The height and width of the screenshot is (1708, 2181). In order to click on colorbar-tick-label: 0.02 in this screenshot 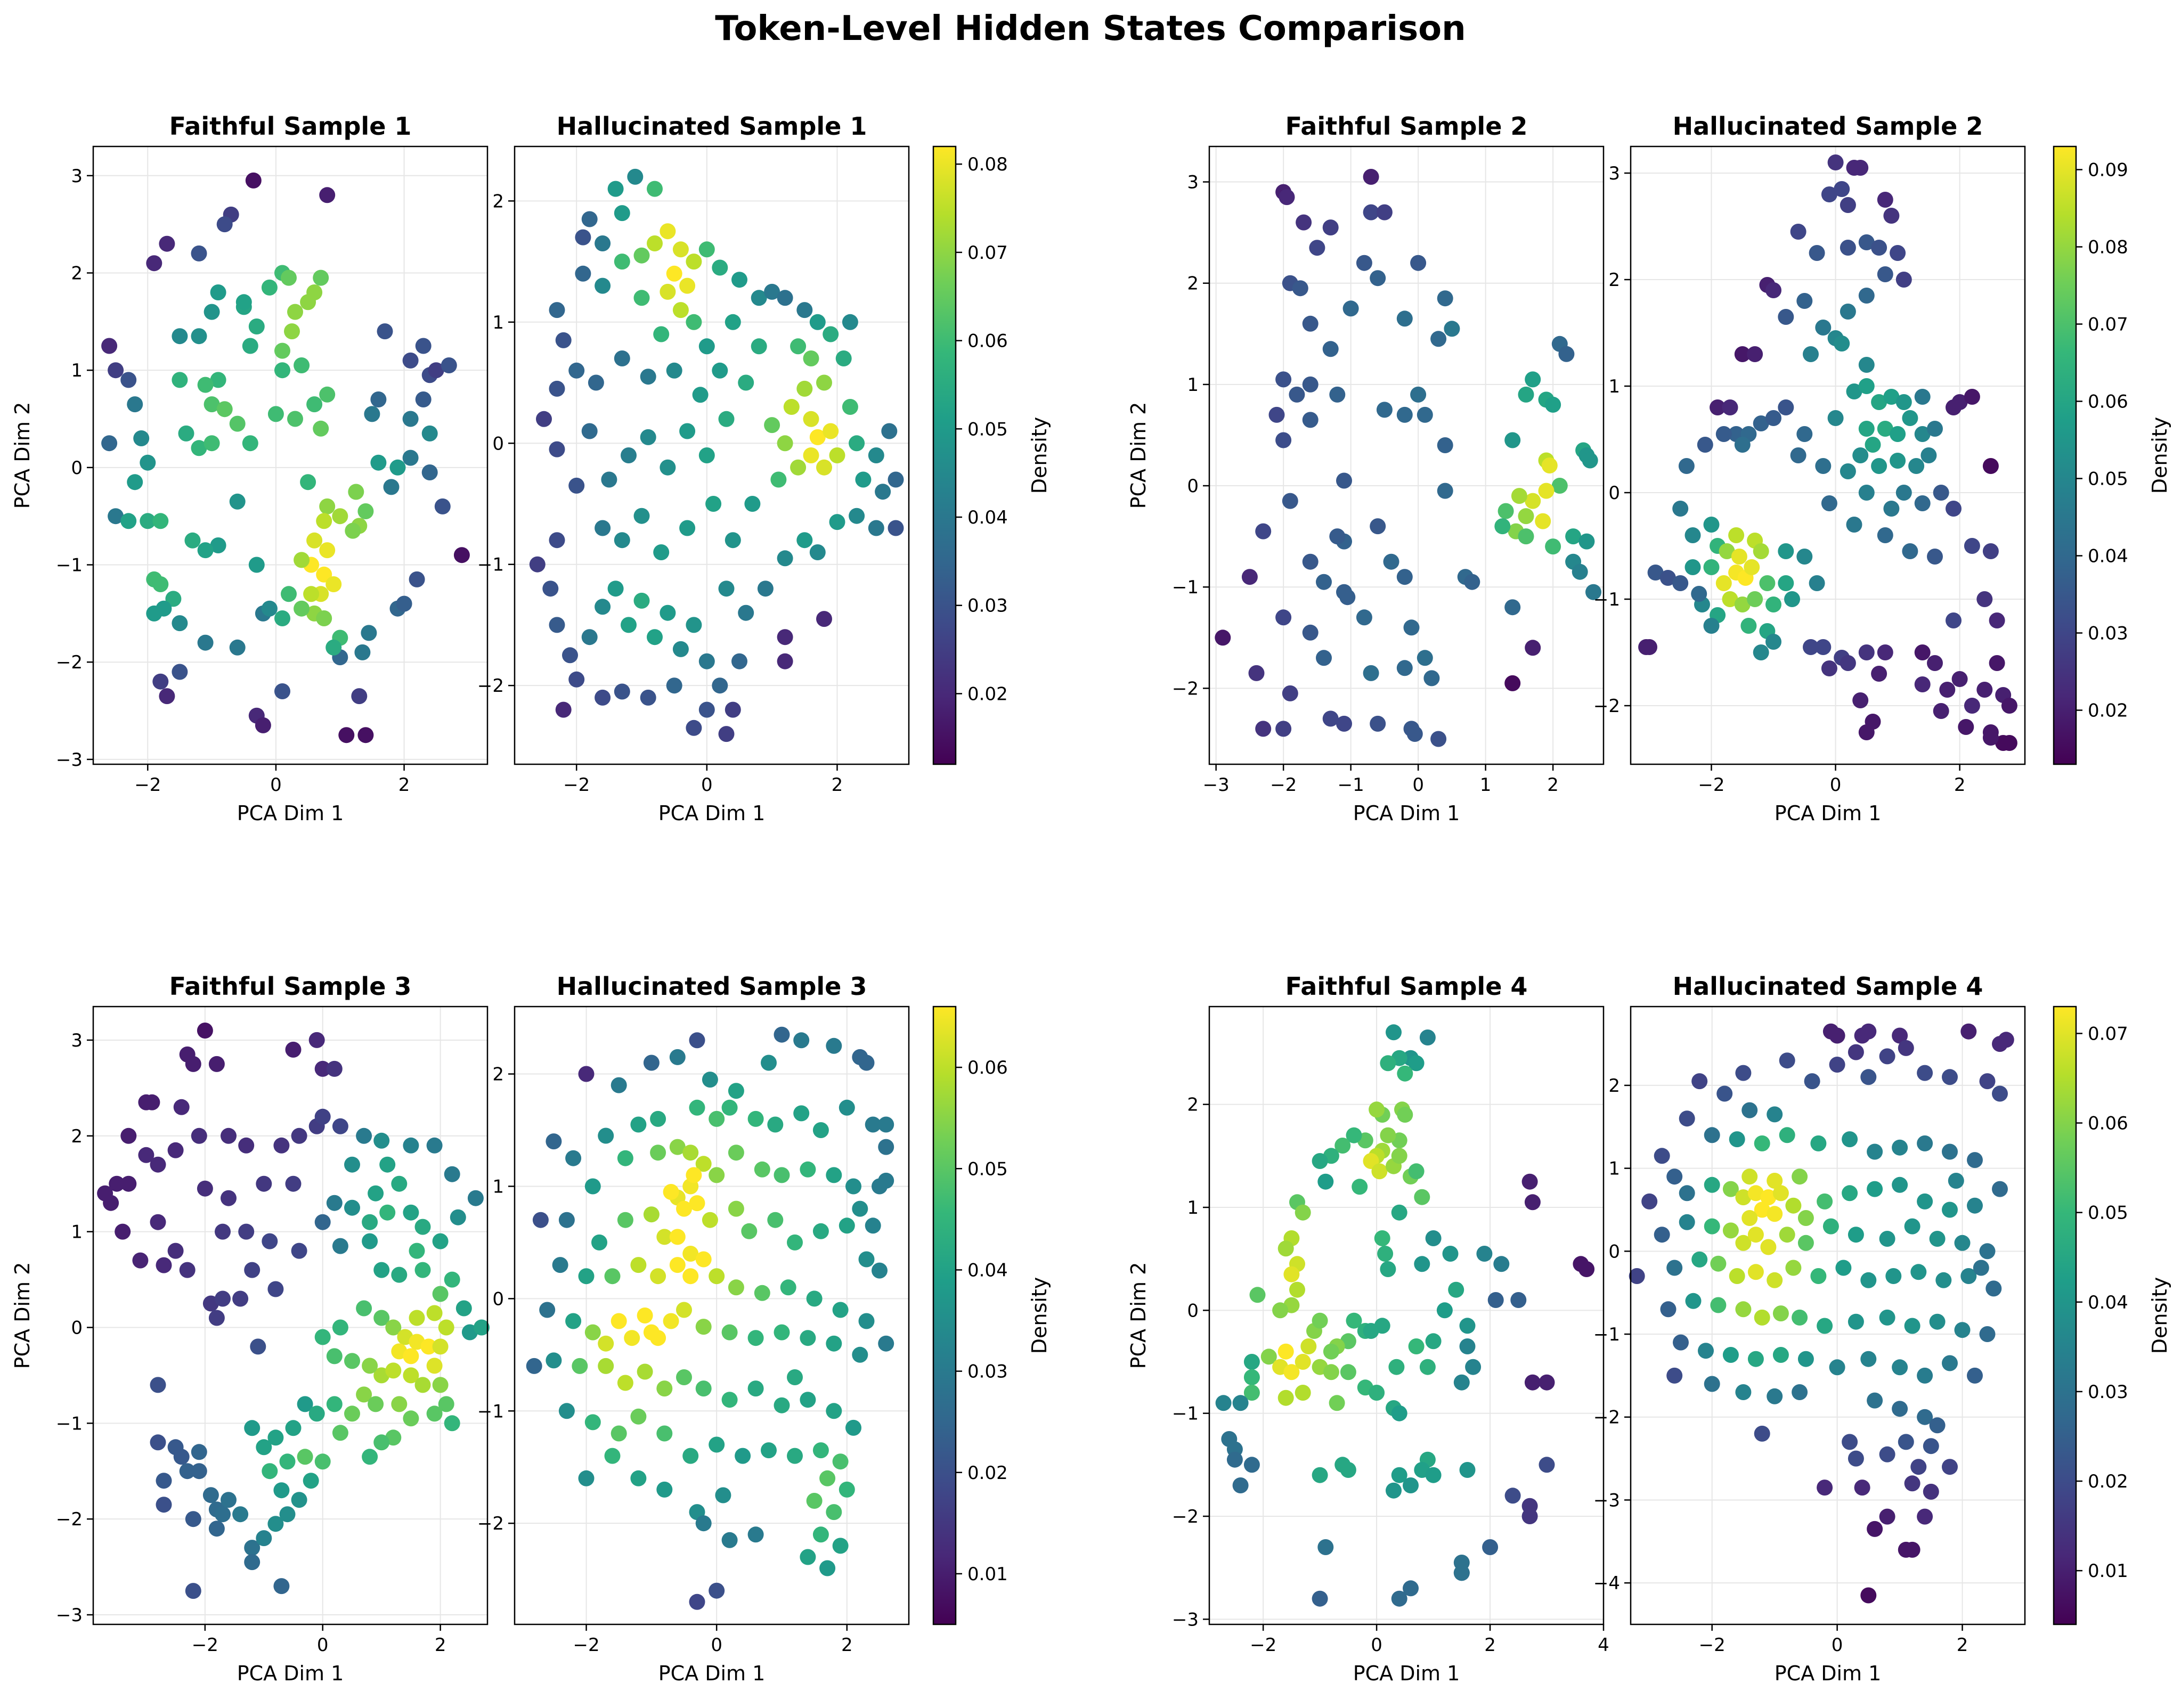, I will do `click(987, 1473)`.